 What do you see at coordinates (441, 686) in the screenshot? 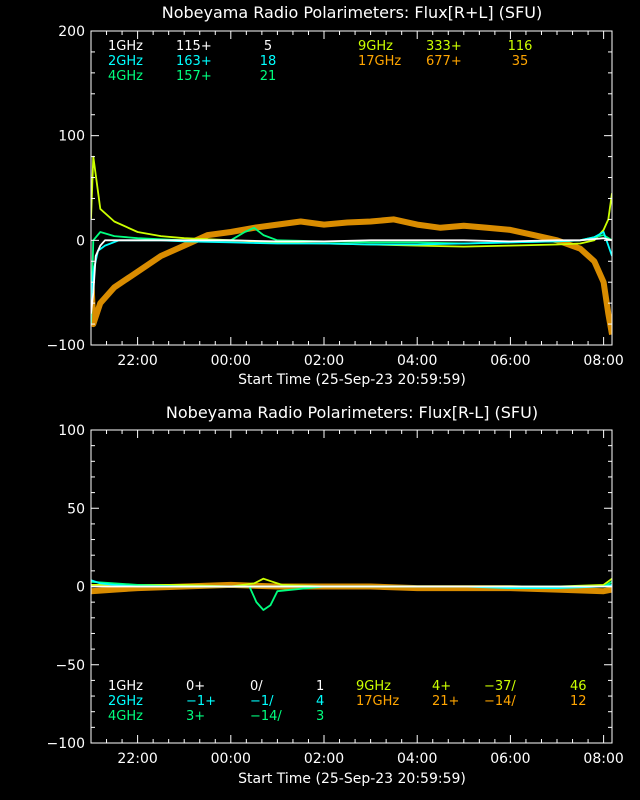
I see `legend-value: 4+` at bounding box center [441, 686].